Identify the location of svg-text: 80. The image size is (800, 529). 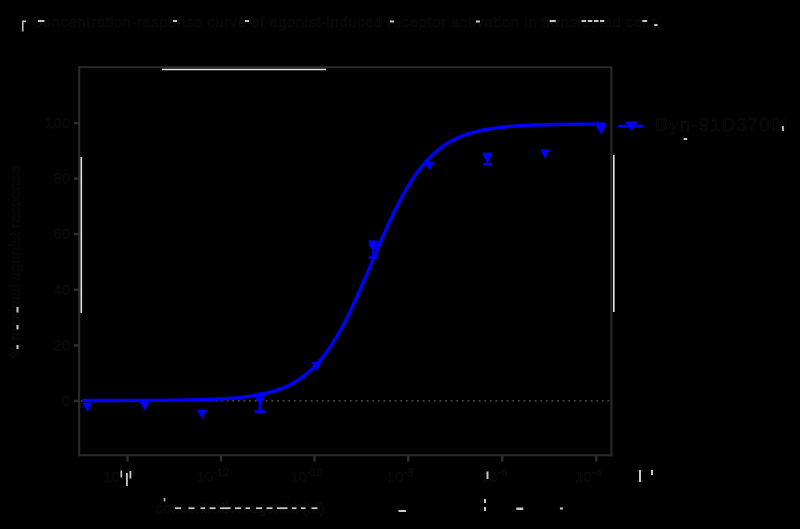
(61, 179).